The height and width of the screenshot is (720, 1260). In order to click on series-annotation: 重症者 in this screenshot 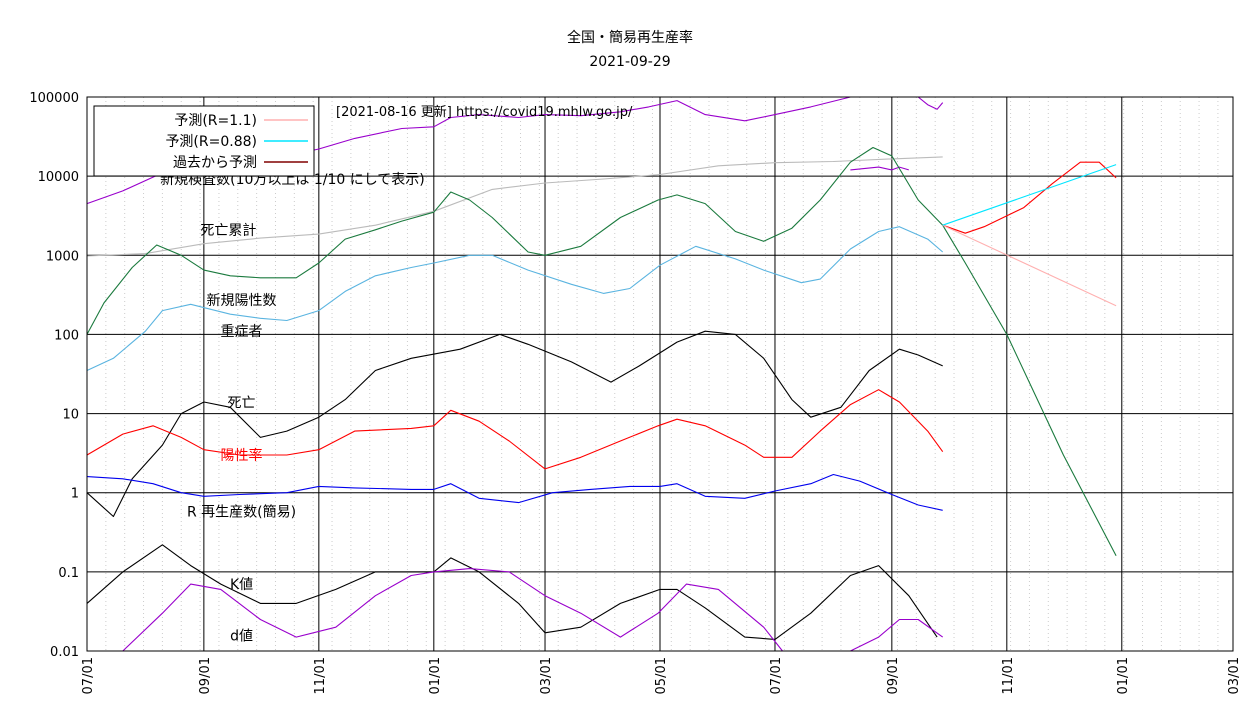, I will do `click(242, 332)`.